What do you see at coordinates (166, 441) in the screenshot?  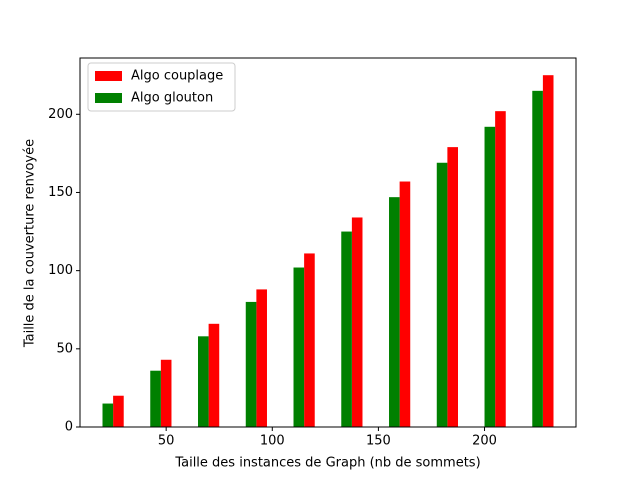 I see `x-tick-label: 50` at bounding box center [166, 441].